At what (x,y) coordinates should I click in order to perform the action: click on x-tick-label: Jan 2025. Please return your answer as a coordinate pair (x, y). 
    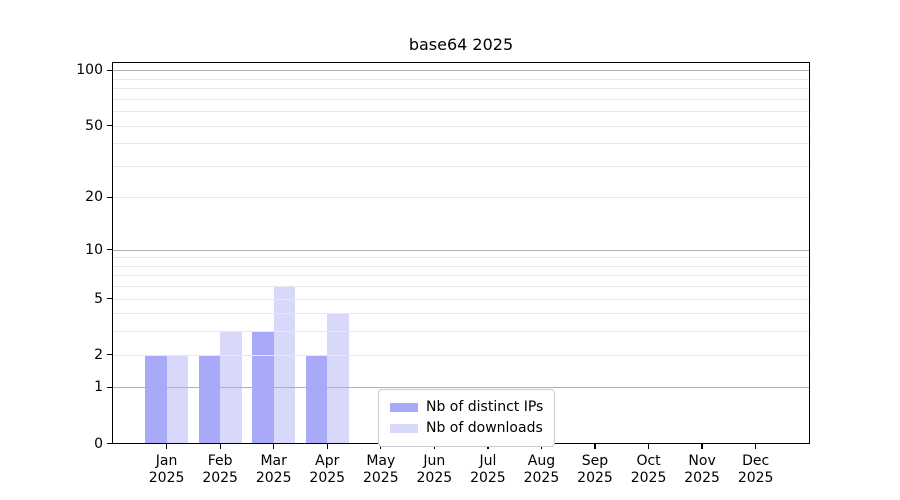
    Looking at the image, I should click on (167, 470).